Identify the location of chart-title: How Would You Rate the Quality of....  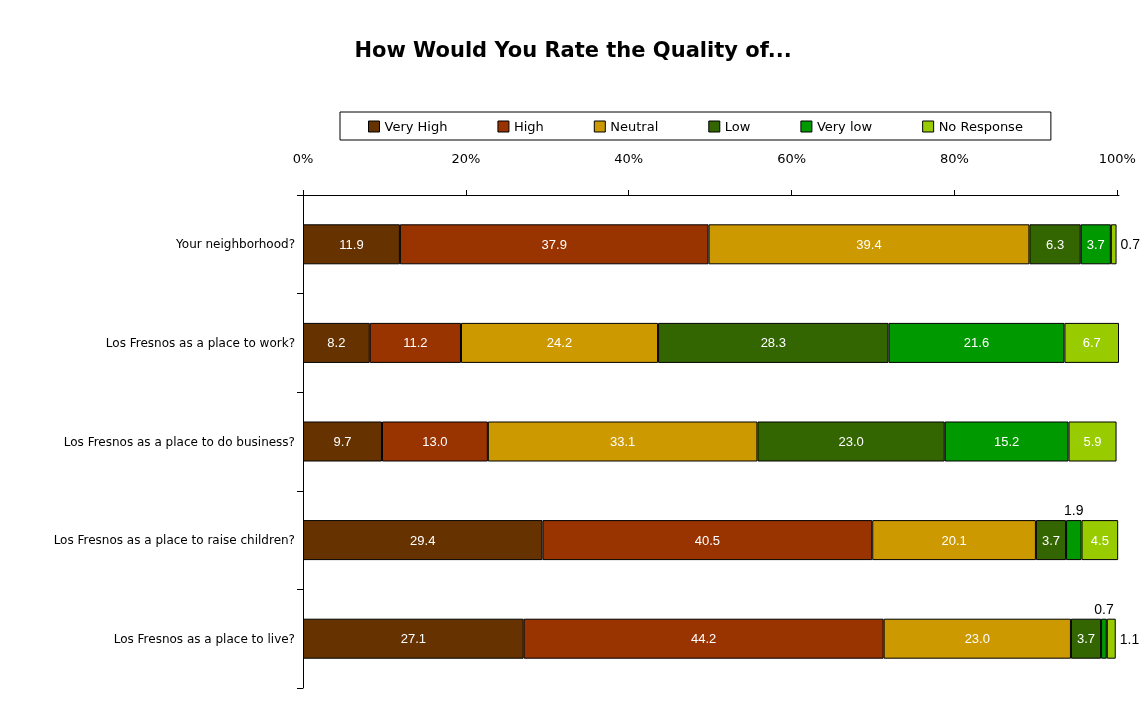
(573, 49).